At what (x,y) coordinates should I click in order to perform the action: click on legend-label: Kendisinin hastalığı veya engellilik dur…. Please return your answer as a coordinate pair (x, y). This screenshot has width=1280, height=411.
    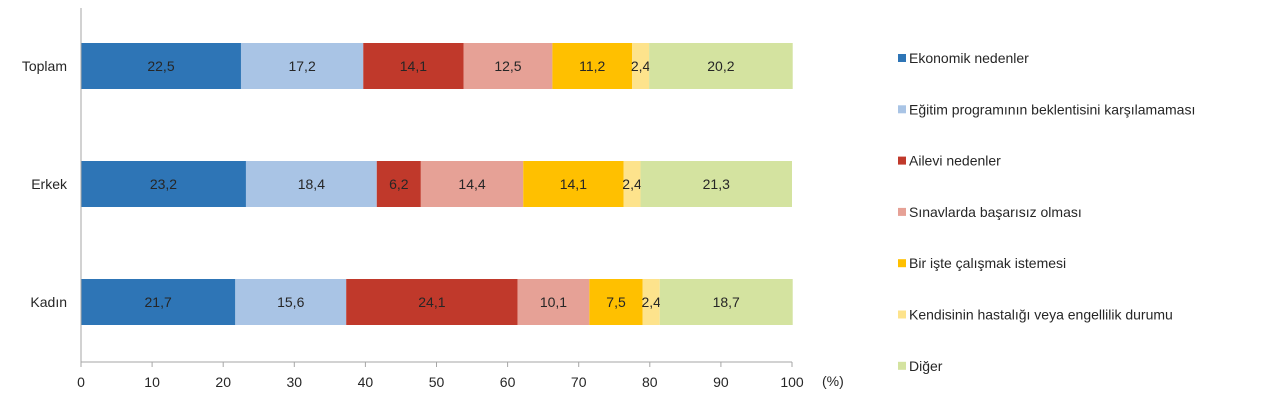
    Looking at the image, I should click on (1041, 315).